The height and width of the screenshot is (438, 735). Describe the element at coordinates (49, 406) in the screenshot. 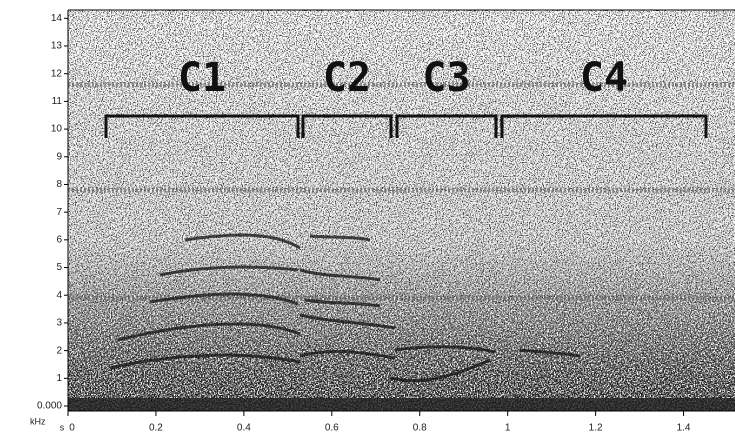

I see `y-tick-label: 0.000` at that location.